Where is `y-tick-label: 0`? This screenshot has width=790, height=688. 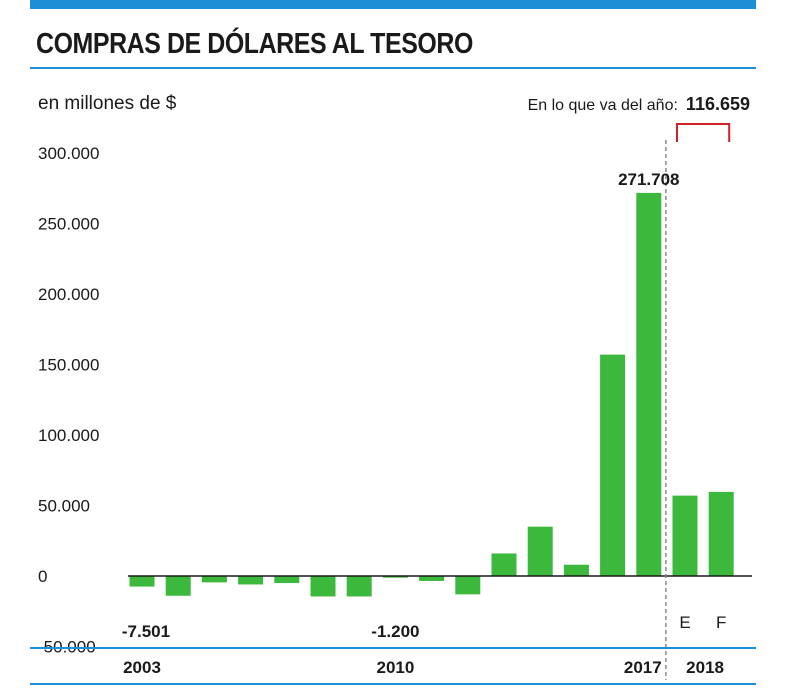 y-tick-label: 0 is located at coordinates (42, 576).